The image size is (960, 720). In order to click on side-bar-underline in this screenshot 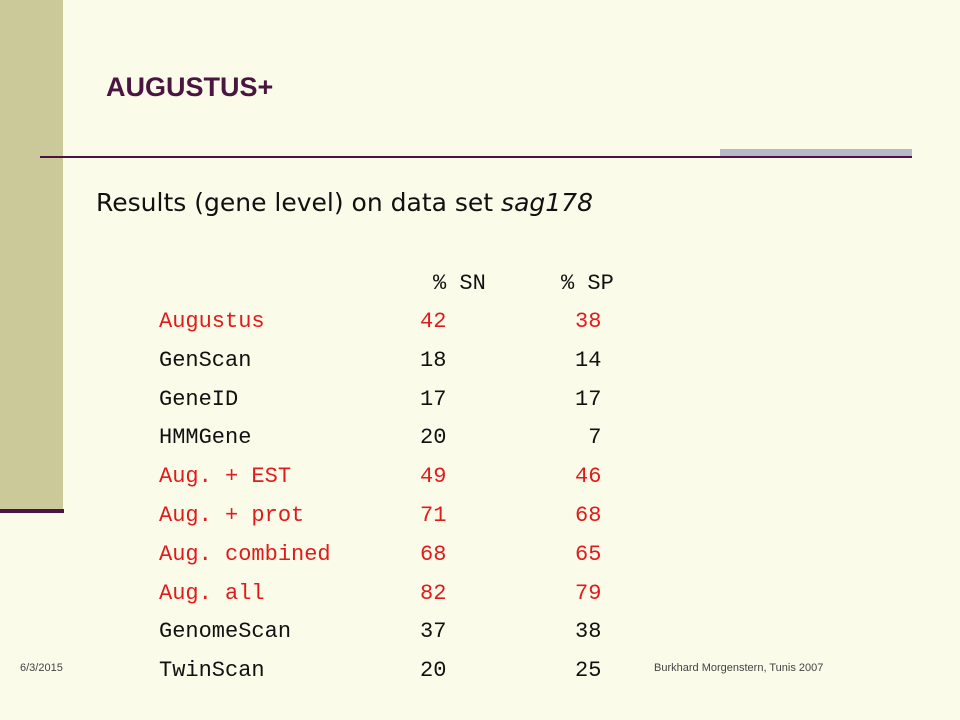, I will do `click(32, 511)`.